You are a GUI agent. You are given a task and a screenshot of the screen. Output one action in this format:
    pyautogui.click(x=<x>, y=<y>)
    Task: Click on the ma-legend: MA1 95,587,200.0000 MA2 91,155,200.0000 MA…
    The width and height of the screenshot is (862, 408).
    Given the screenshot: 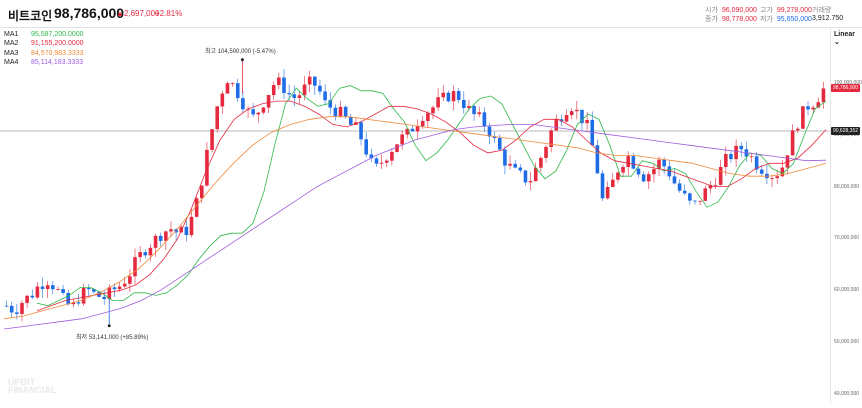 What is the action you would take?
    pyautogui.click(x=44, y=49)
    